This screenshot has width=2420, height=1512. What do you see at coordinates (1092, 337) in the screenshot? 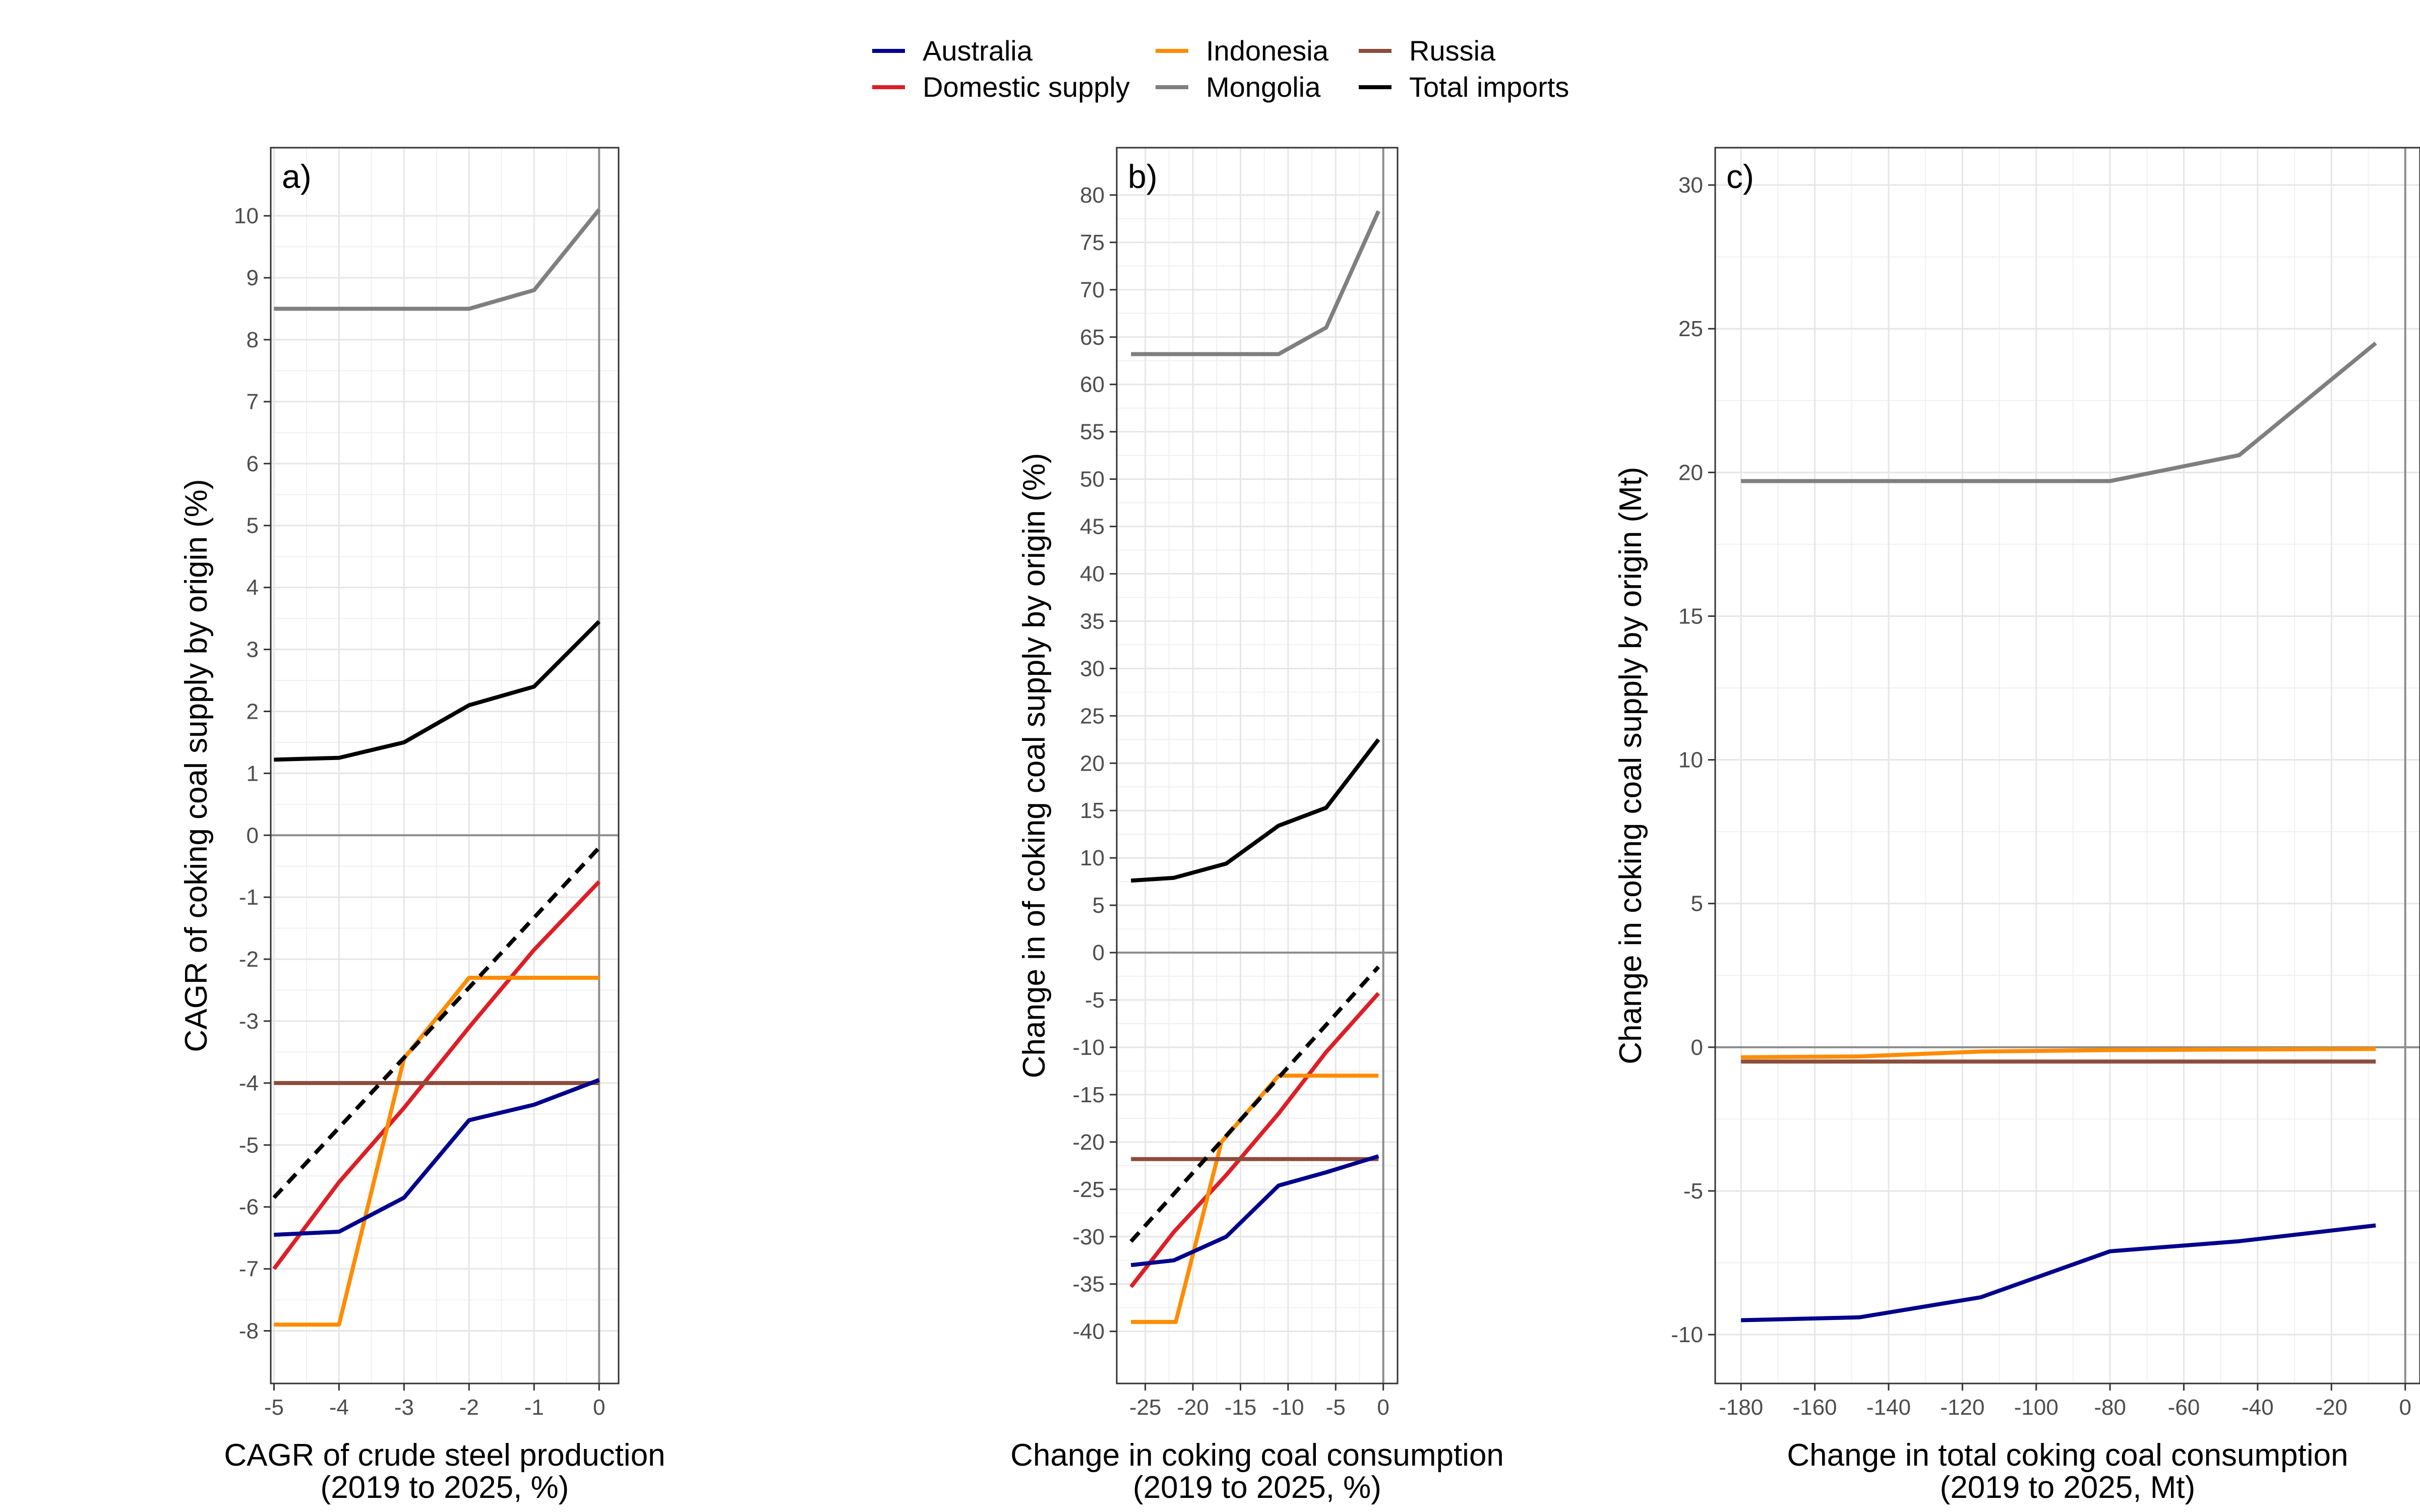
I see `y-tick-label: 65` at bounding box center [1092, 337].